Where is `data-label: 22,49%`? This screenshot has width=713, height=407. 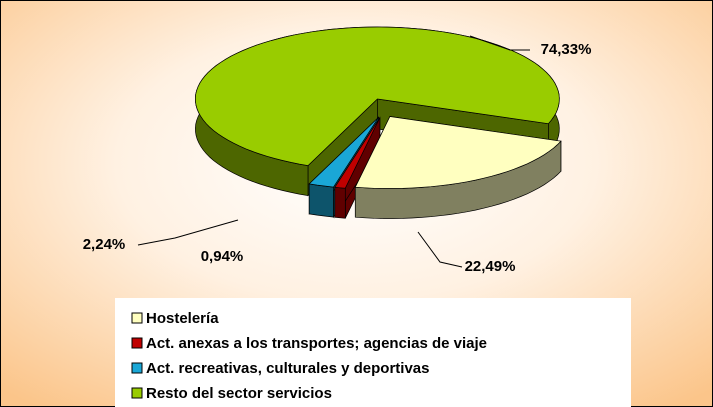
data-label: 22,49% is located at coordinates (490, 266).